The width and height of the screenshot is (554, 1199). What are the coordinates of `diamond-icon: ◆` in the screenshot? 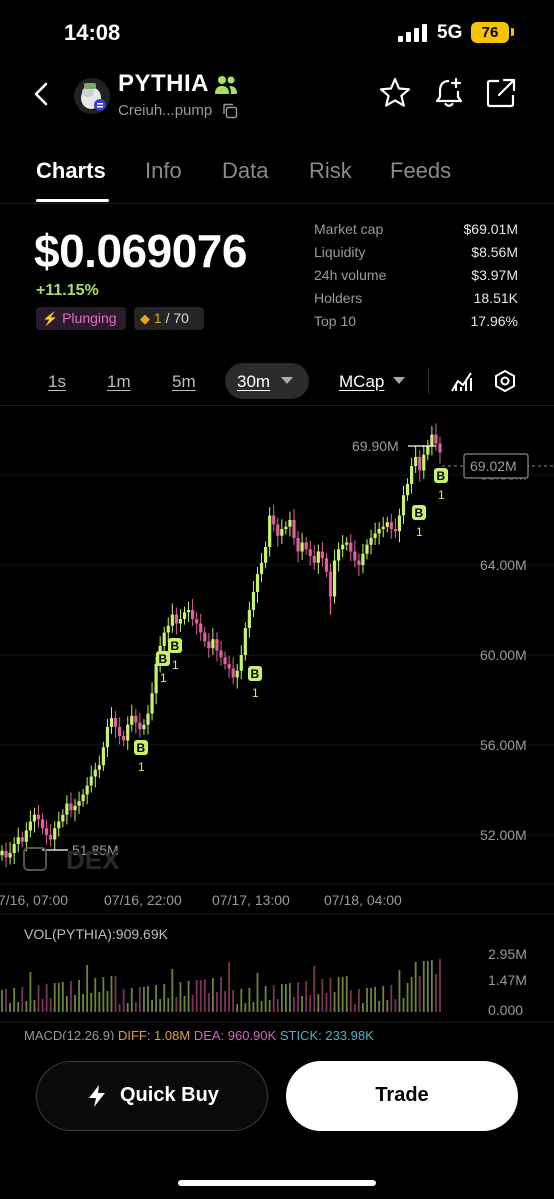 It's located at (145, 318).